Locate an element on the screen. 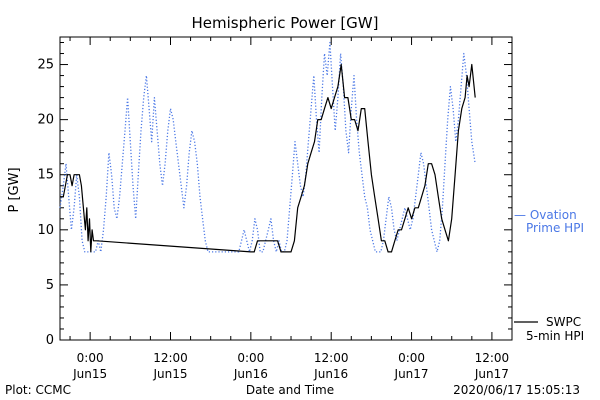 This screenshot has width=600, height=400. y-axis-label: P [GW] is located at coordinates (14, 189).